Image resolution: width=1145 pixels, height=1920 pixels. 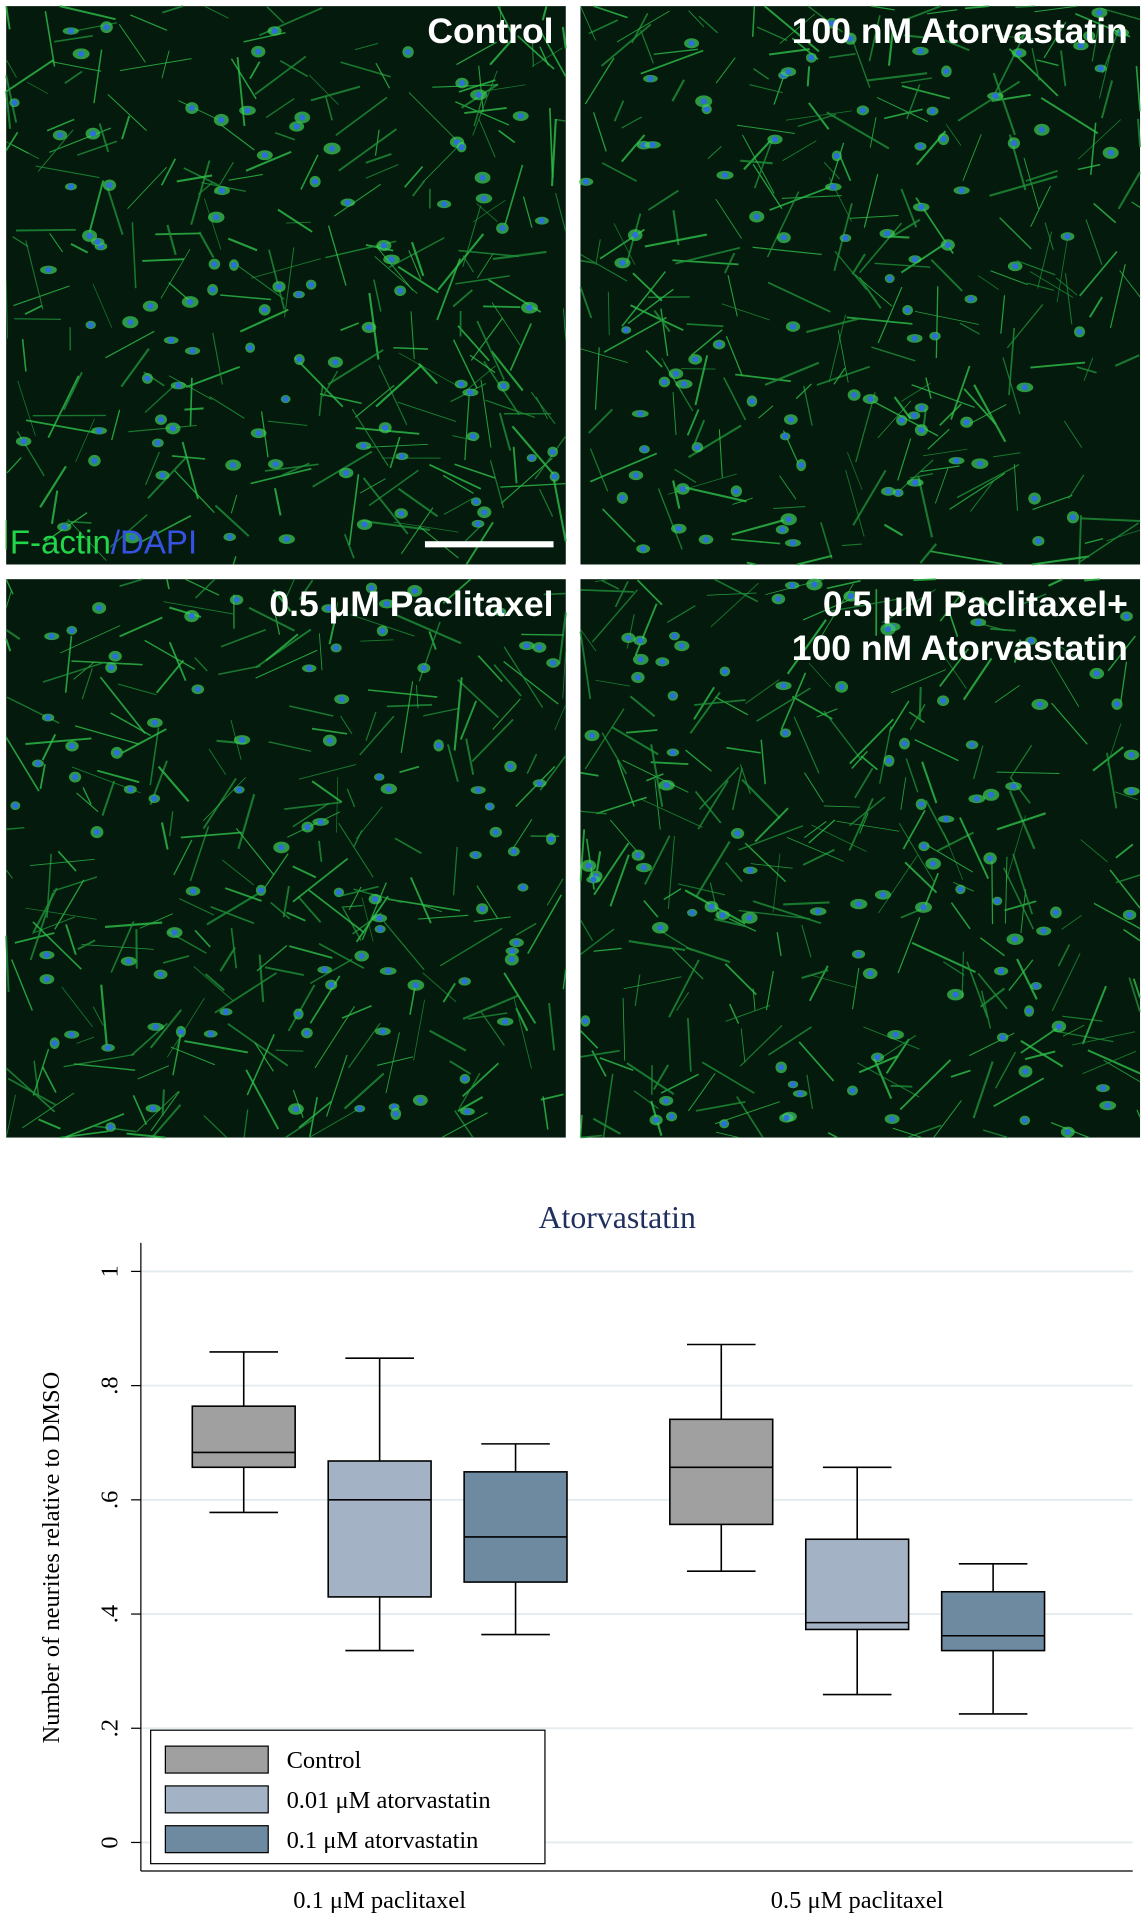 I want to click on legend-swatch, so click(x=216, y=1799).